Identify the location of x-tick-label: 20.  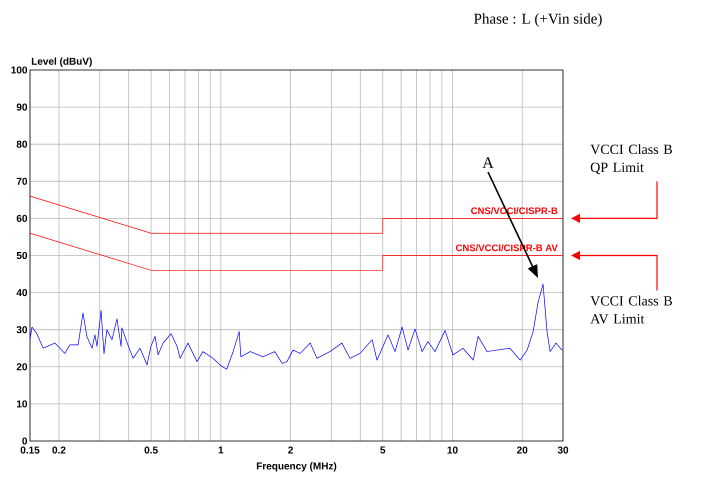
(522, 450).